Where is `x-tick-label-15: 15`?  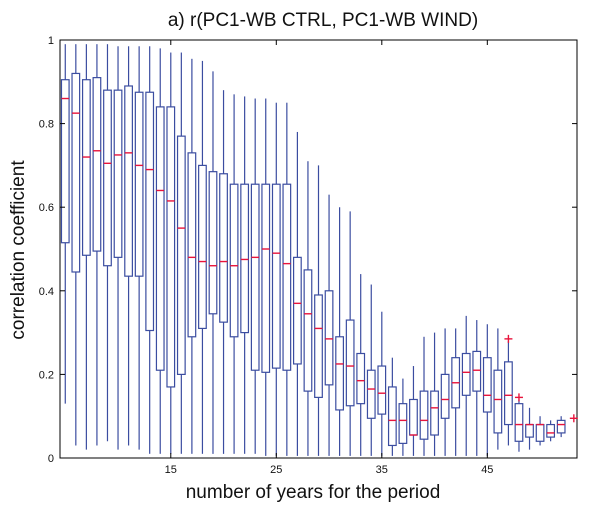
x-tick-label-15: 15 is located at coordinates (171, 470).